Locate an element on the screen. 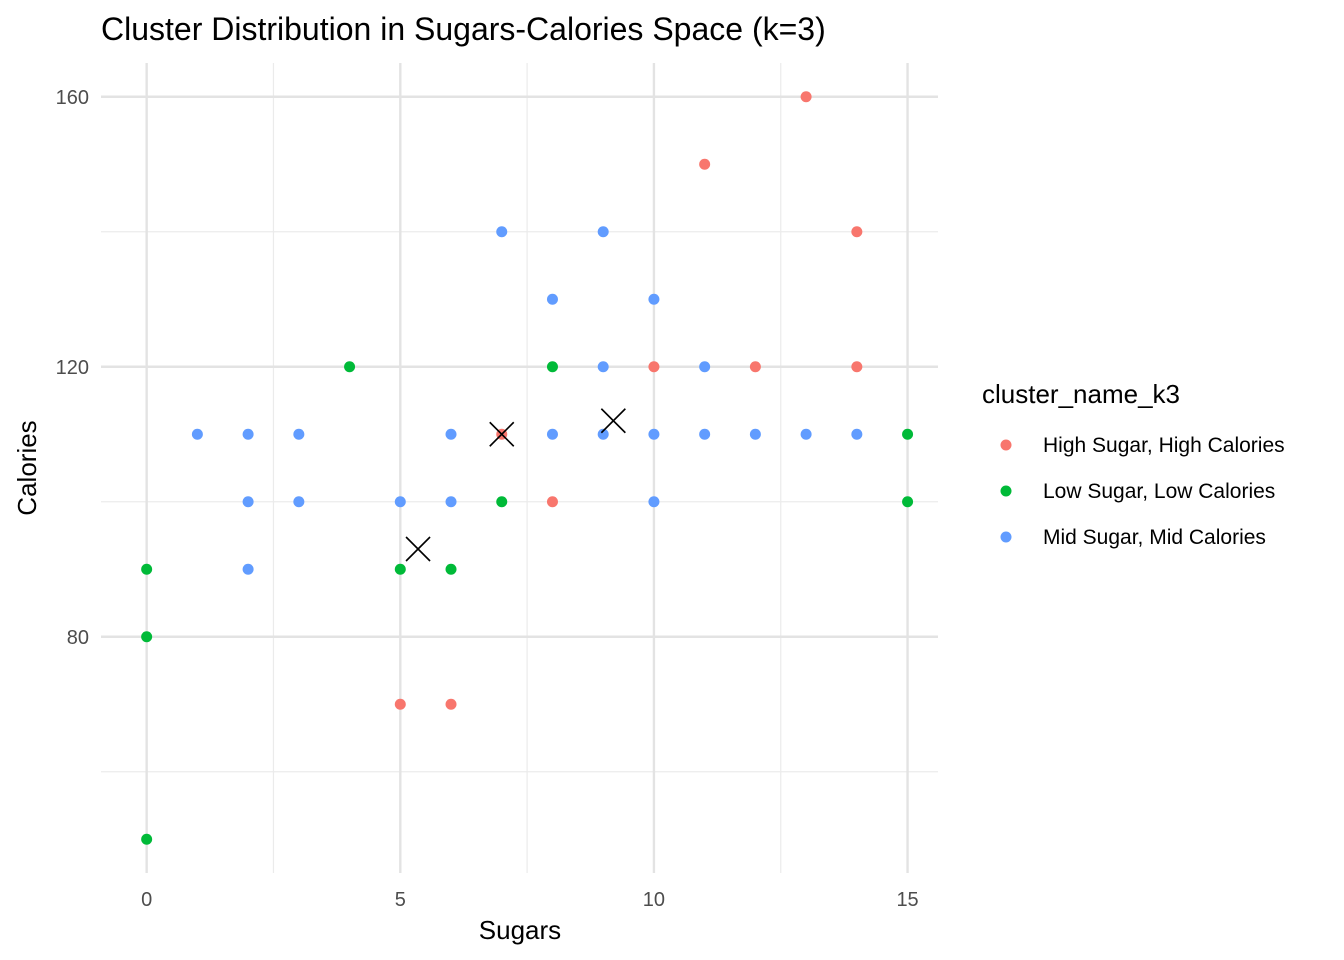 Image resolution: width=1344 pixels, height=960 pixels. legend-title: cluster_name_k3 is located at coordinates (1081, 394).